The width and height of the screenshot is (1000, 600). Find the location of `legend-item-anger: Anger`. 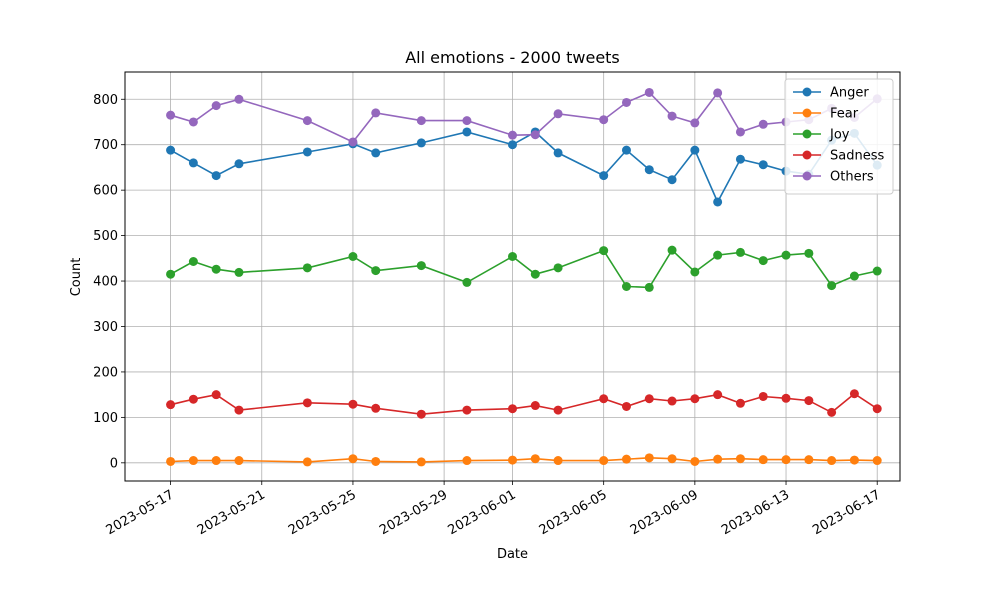

legend-item-anger: Anger is located at coordinates (831, 93).